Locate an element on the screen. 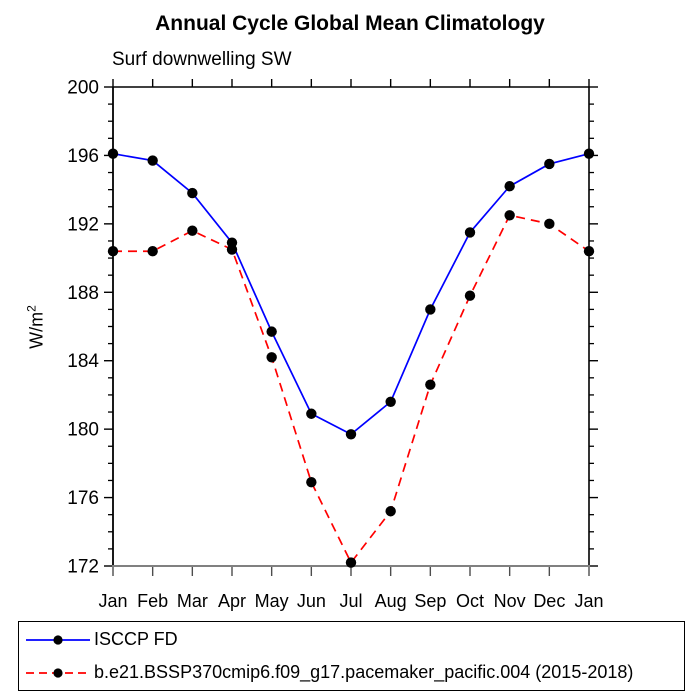 This screenshot has width=700, height=700. chart-title: Annual Cycle Global Mean Climatology is located at coordinates (350, 23).